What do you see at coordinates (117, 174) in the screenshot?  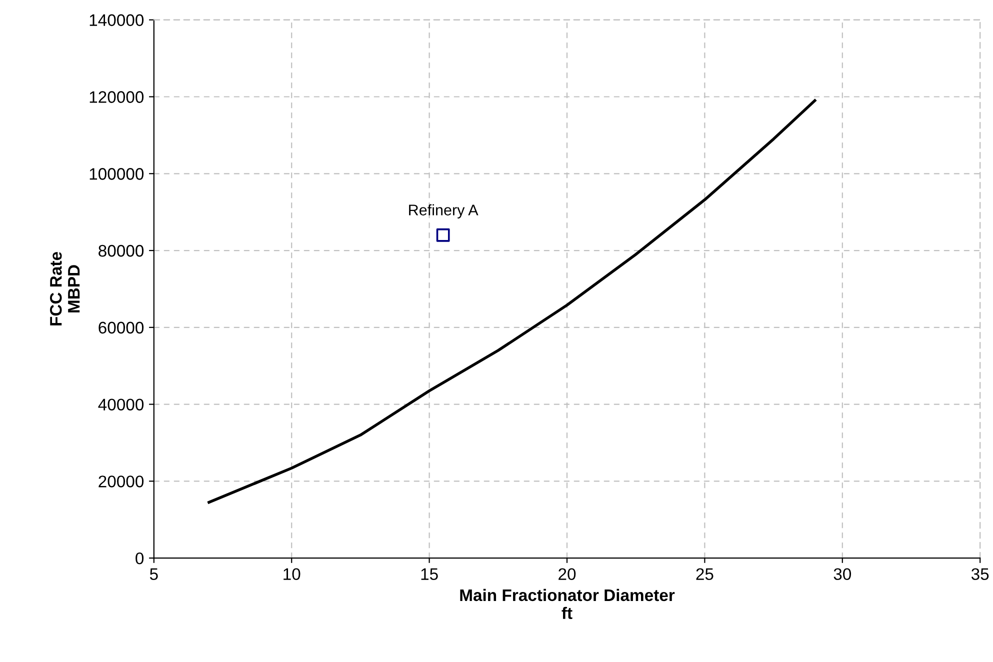 I see `y-tick-label: 100000` at bounding box center [117, 174].